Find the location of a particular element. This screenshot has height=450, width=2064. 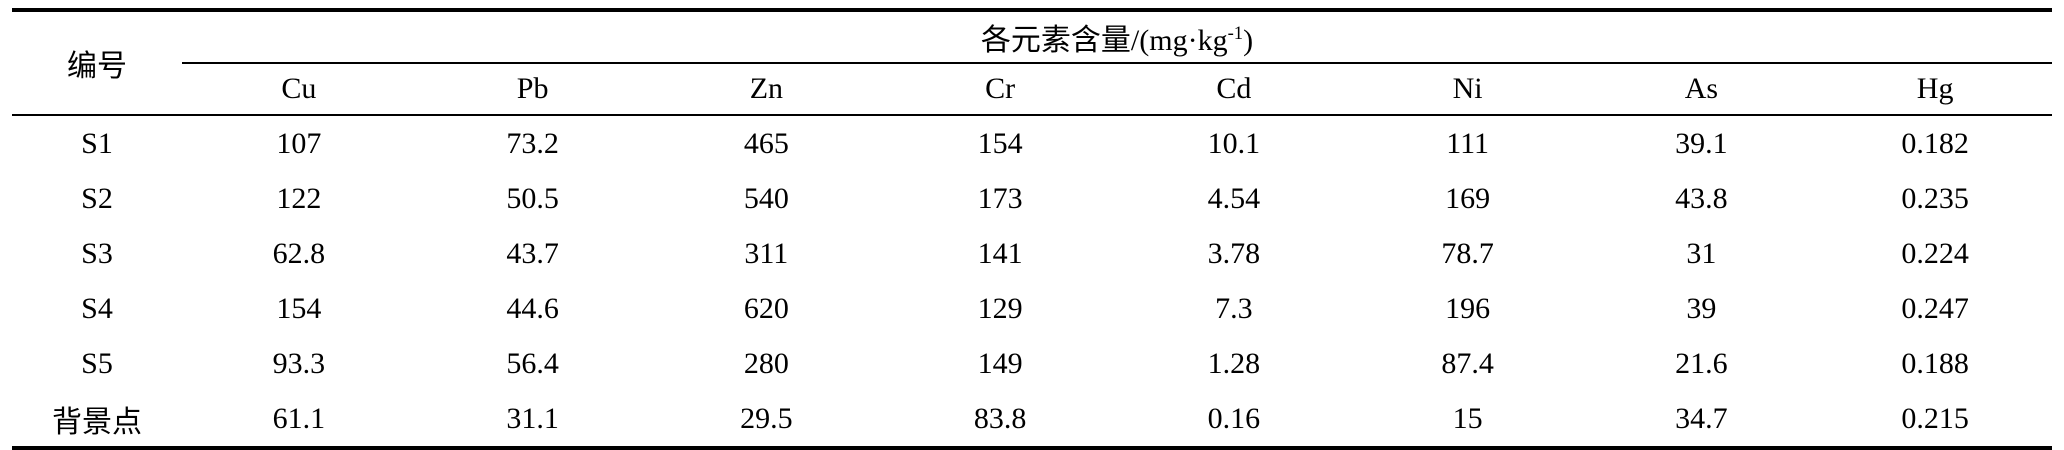

table-row-s3: S3 62.8 43.7 311 141 3.78 78.7 31 0.224 is located at coordinates (1032, 253).